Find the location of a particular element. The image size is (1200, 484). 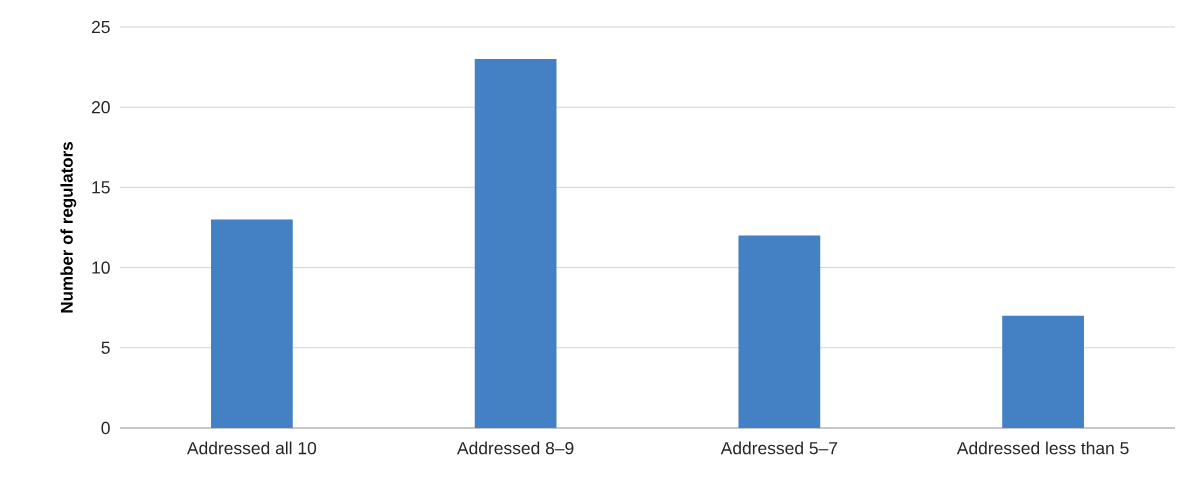

y-tick-label: 25 is located at coordinates (100, 27).